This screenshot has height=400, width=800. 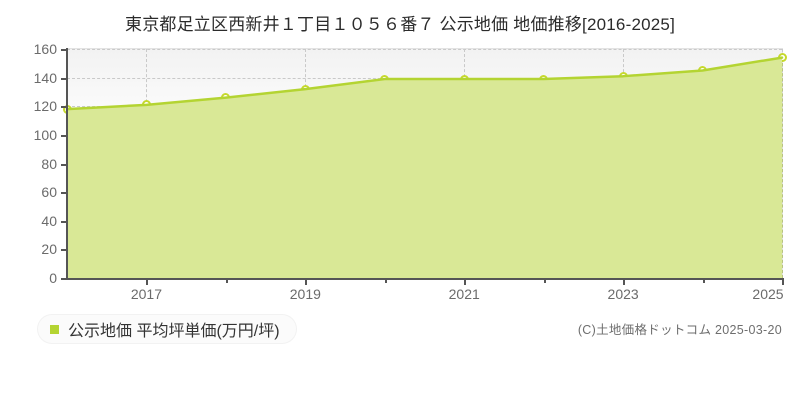 What do you see at coordinates (623, 294) in the screenshot?
I see `x-axis-tick-label: 2023` at bounding box center [623, 294].